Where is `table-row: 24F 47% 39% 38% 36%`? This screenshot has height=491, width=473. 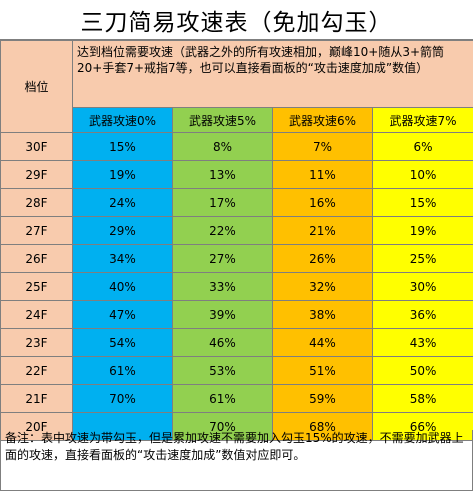
table-row: 24F 47% 39% 38% 36% is located at coordinates (236, 314).